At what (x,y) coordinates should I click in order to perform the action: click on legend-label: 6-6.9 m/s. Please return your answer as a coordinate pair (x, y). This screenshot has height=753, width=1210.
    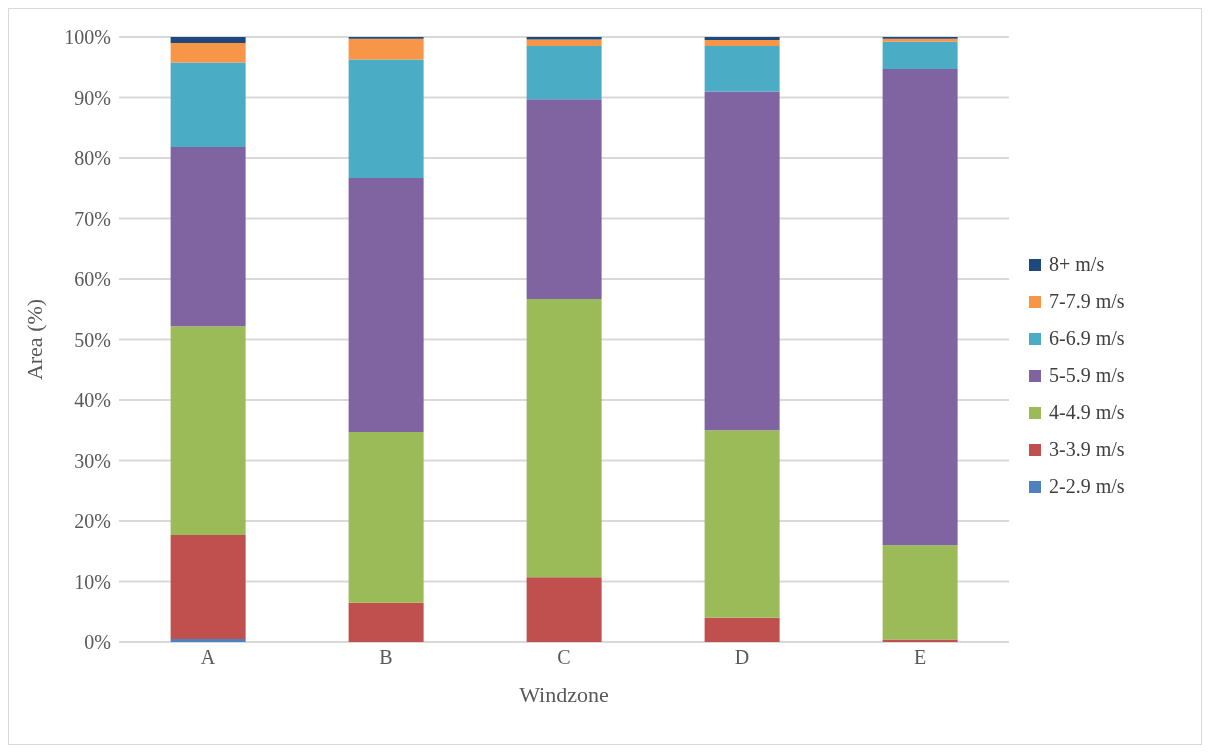
    Looking at the image, I should click on (1087, 338).